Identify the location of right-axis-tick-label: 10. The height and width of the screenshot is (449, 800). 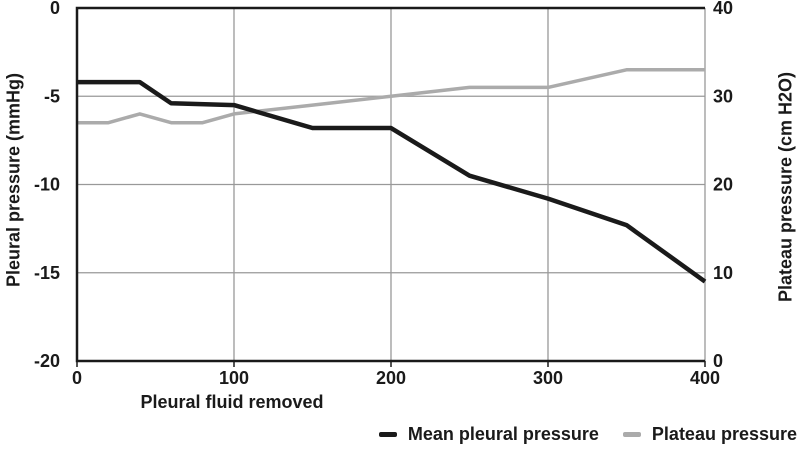
(723, 273).